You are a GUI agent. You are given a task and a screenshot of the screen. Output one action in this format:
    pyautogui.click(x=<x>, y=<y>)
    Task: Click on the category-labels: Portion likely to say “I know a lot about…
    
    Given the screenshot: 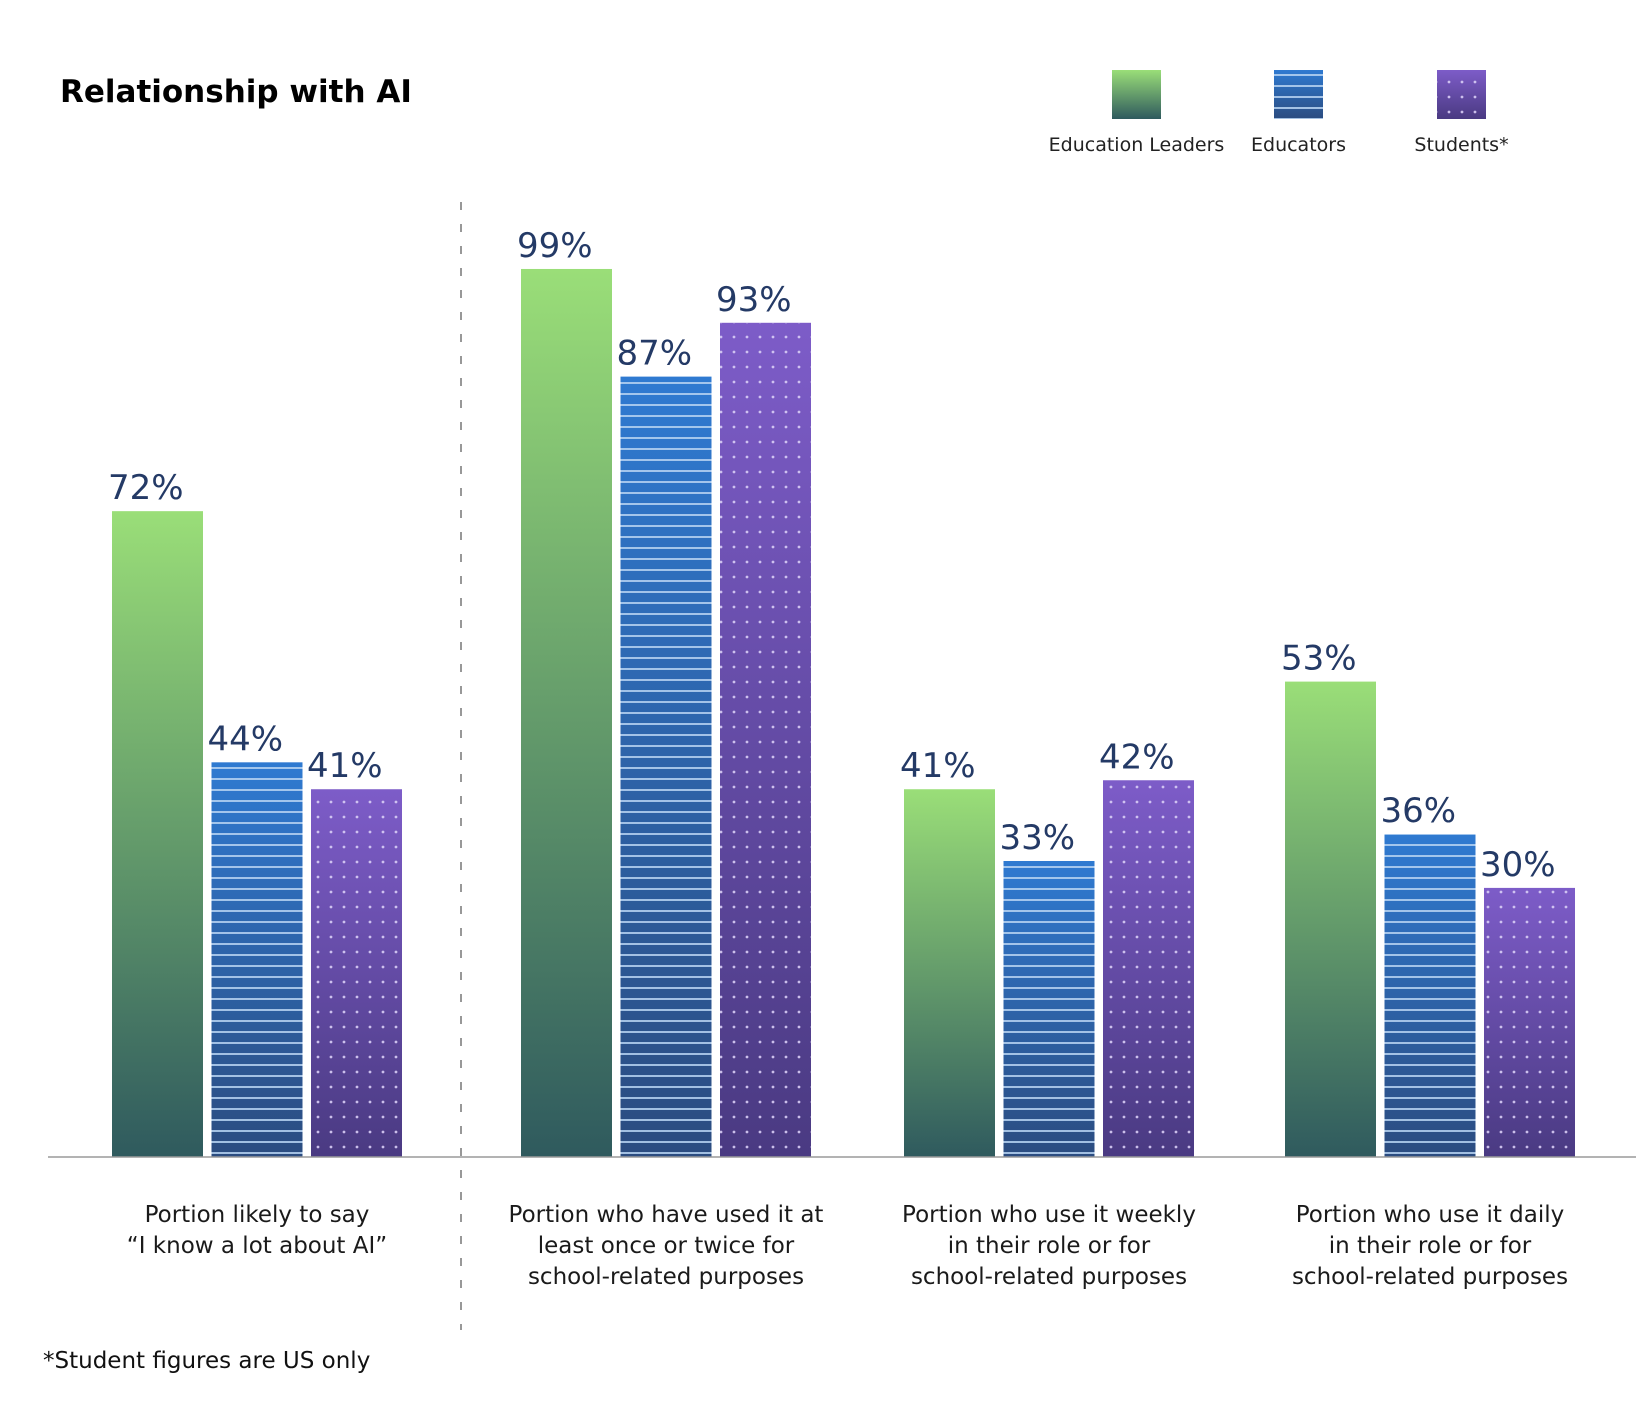 What is the action you would take?
    pyautogui.click(x=847, y=1246)
    